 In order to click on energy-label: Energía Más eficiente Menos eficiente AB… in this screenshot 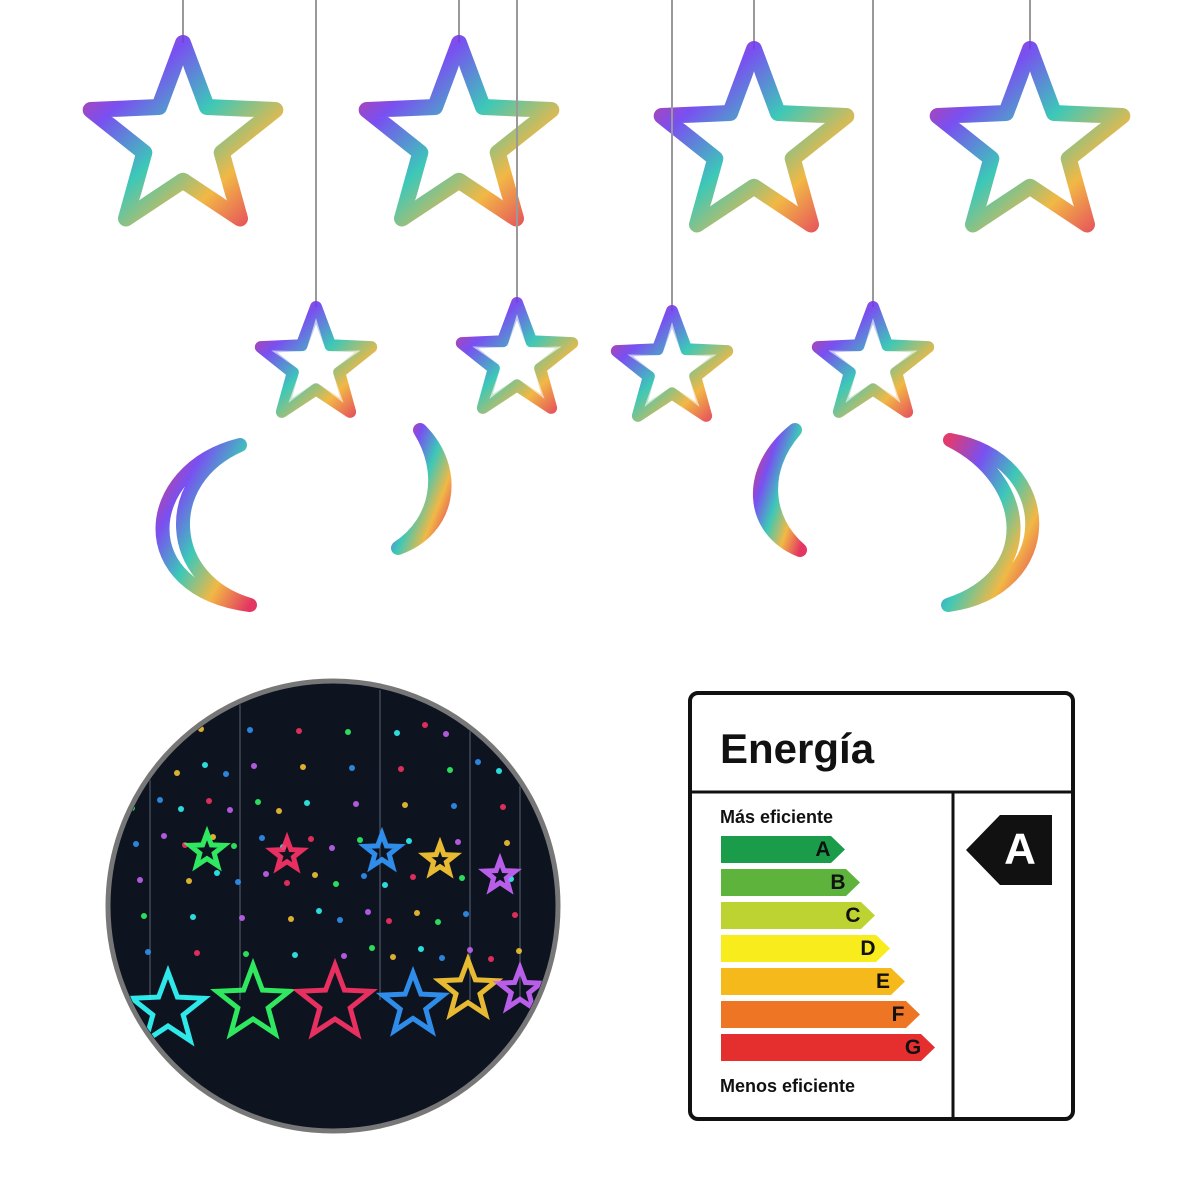, I will do `click(881, 906)`.